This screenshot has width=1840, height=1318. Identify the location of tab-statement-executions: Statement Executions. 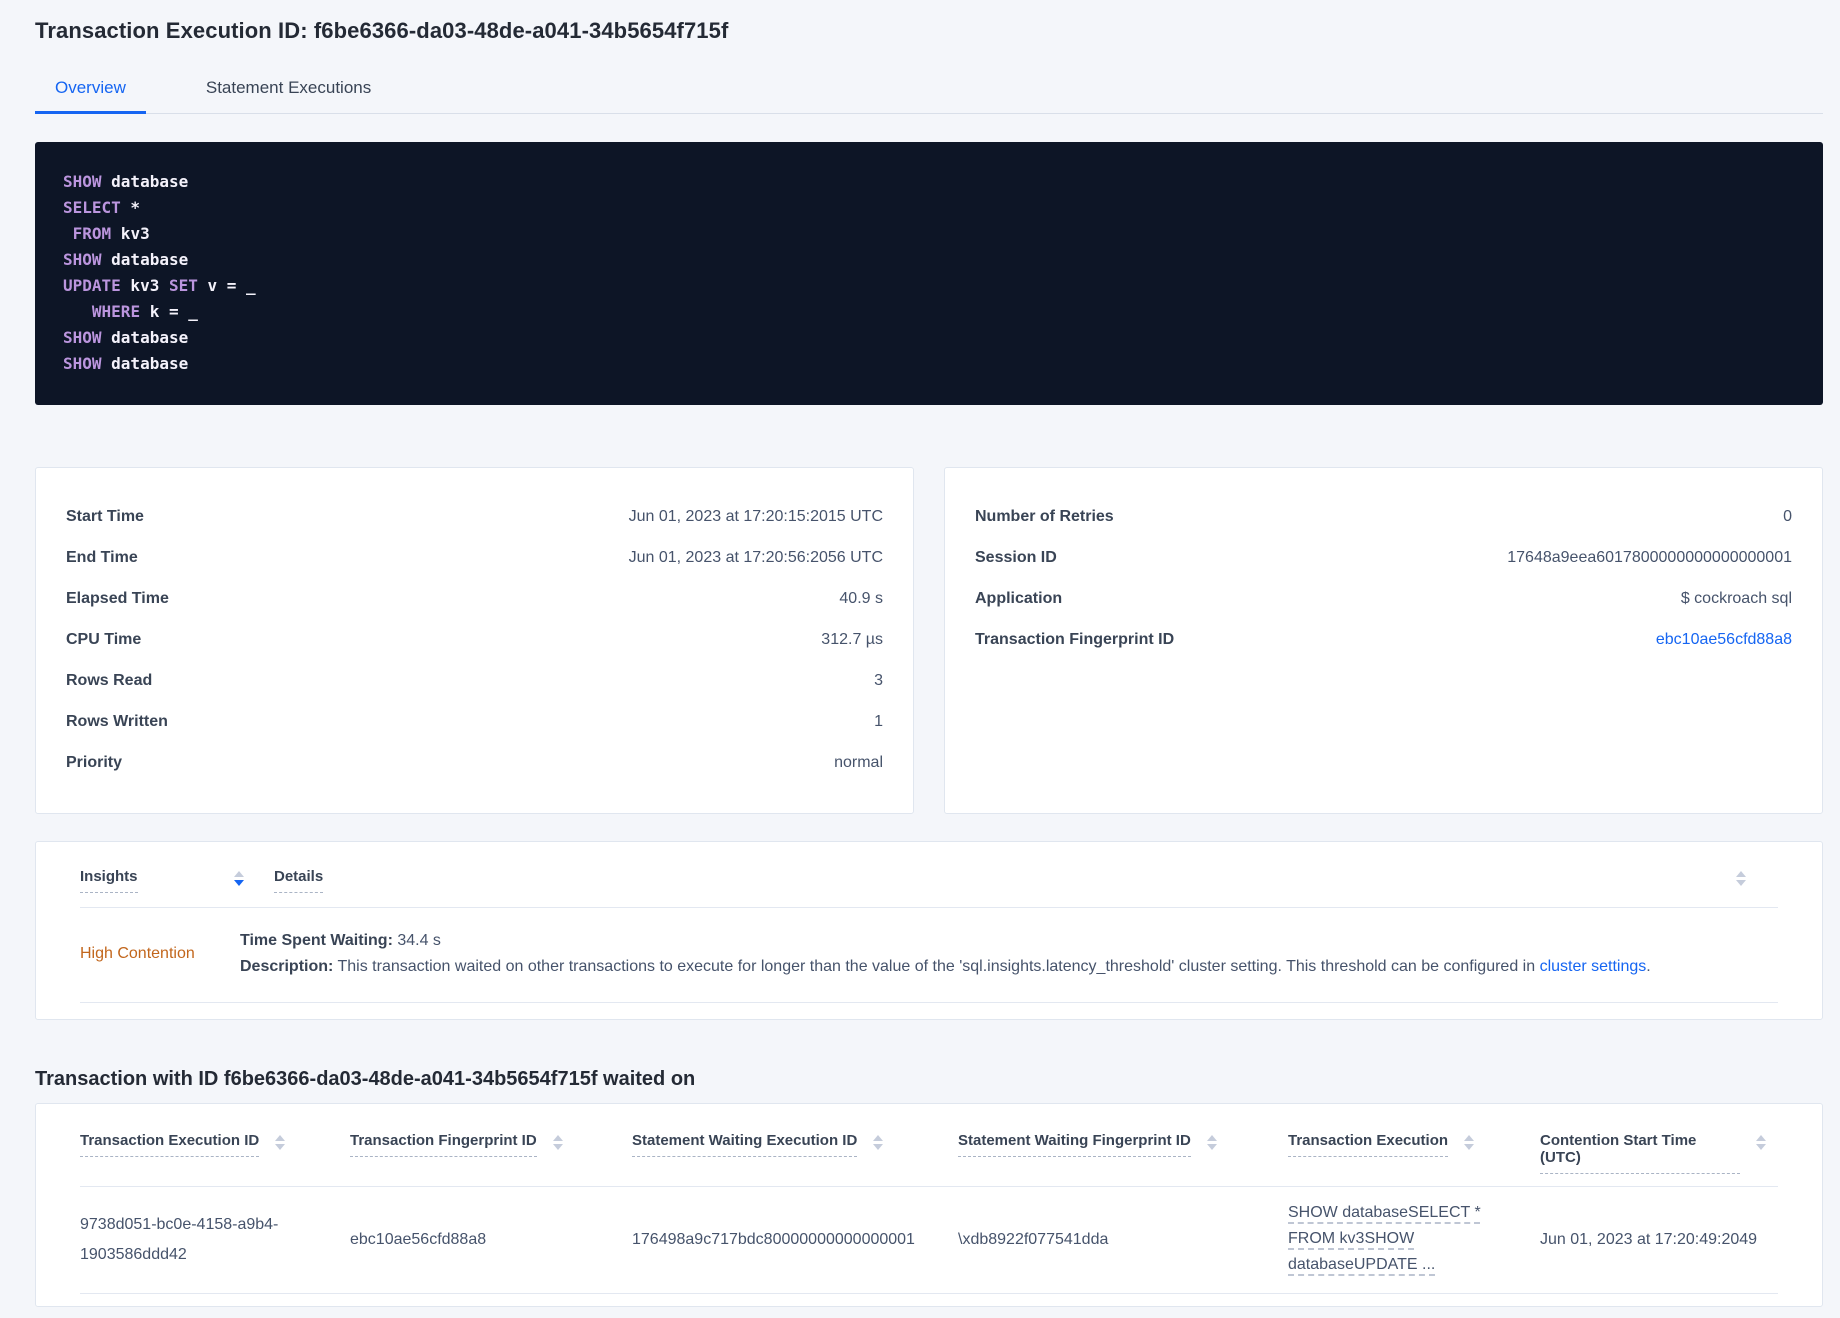
(288, 87).